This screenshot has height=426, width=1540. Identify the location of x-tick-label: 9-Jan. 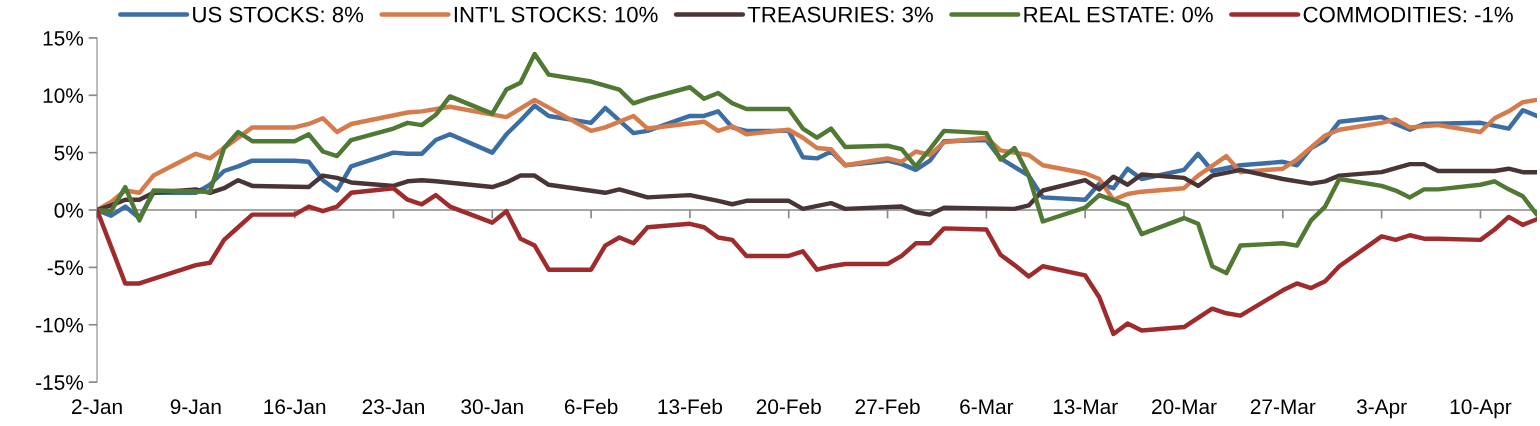
(195, 407).